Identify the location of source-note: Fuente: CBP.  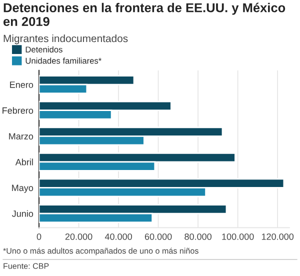
(26, 266).